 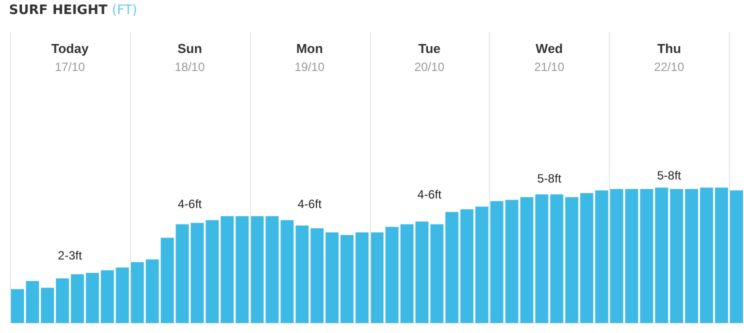 What do you see at coordinates (669, 48) in the screenshot?
I see `text: Thu` at bounding box center [669, 48].